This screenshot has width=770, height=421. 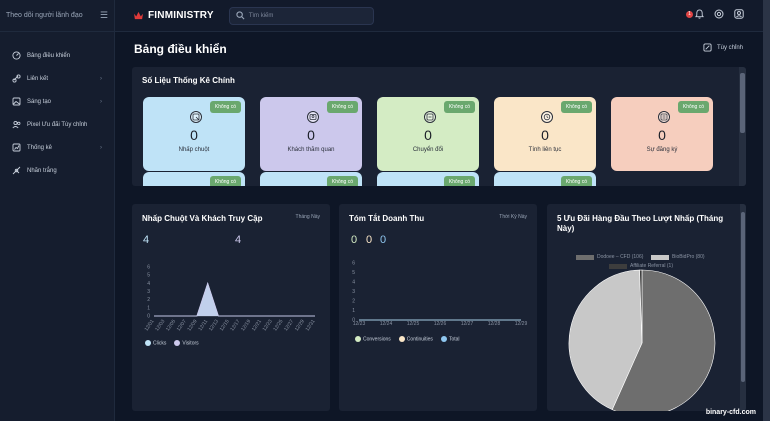 What do you see at coordinates (148, 317) in the screenshot?
I see `y-tick-label: 0` at bounding box center [148, 317].